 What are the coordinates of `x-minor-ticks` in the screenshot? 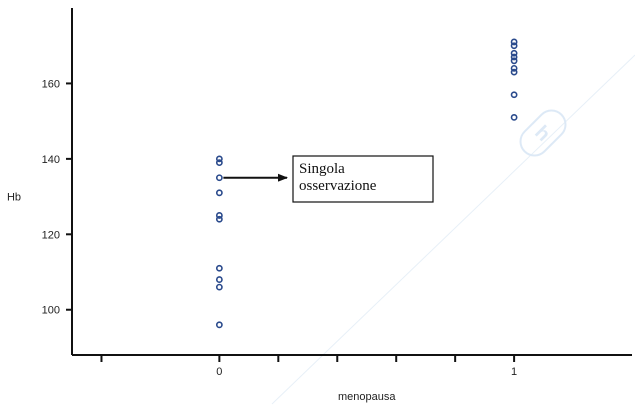 It's located at (278, 358).